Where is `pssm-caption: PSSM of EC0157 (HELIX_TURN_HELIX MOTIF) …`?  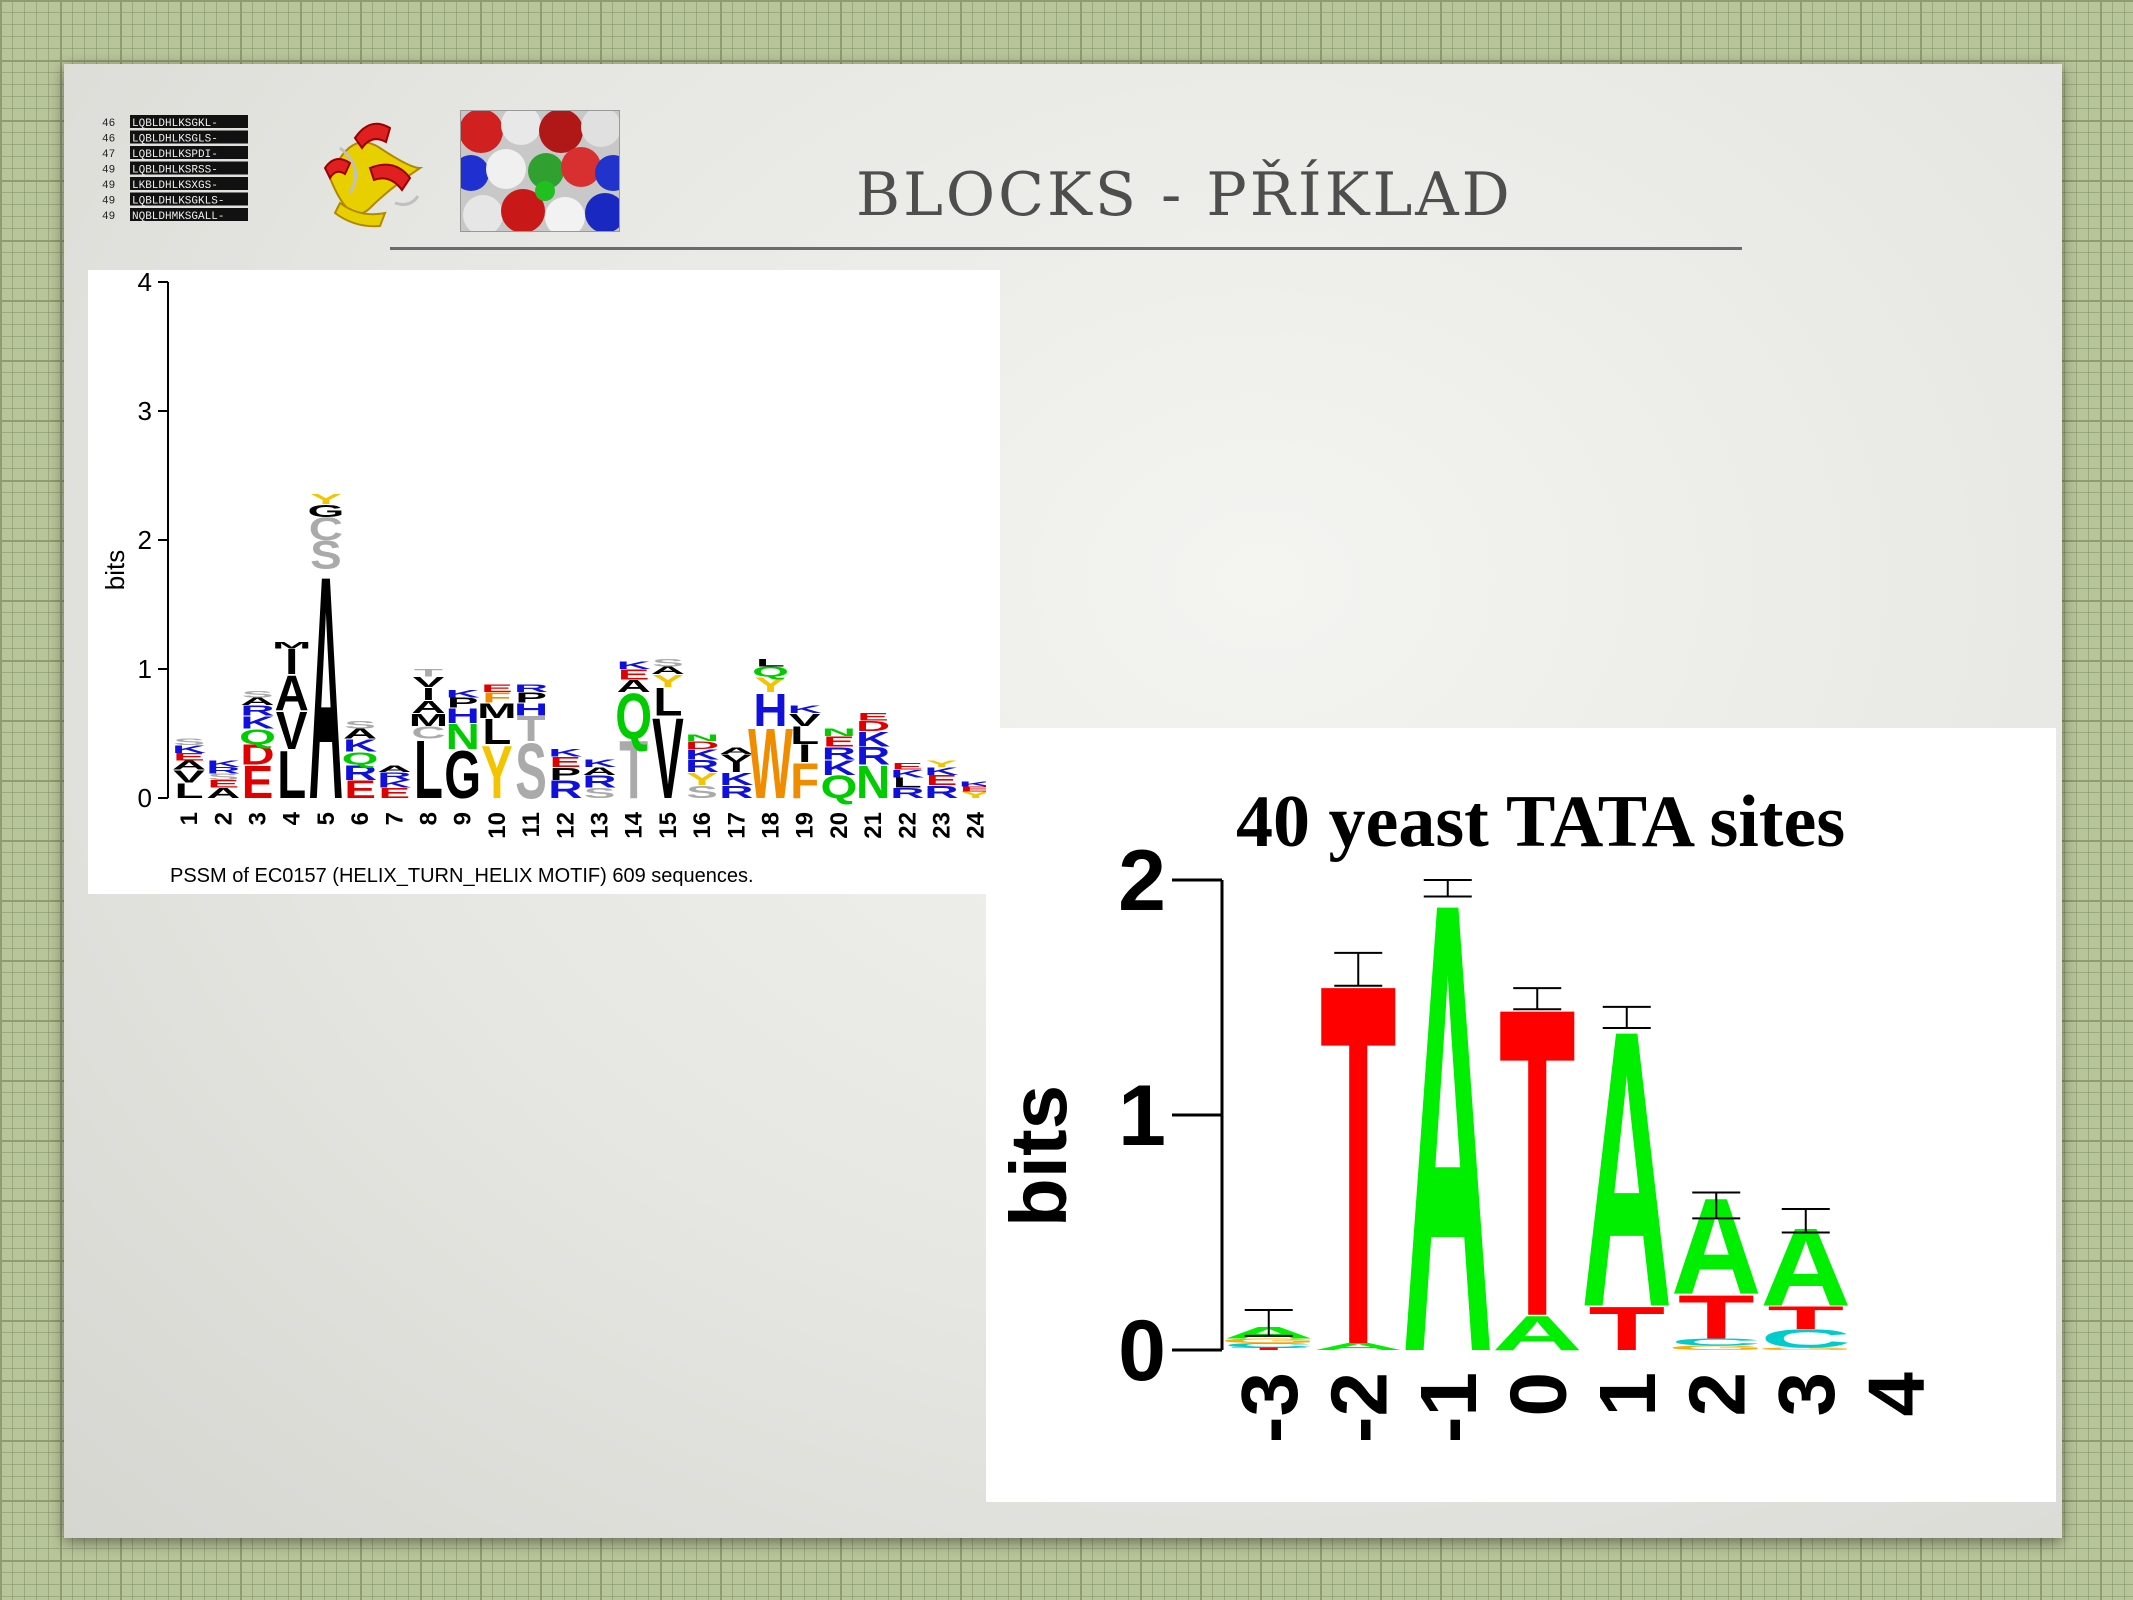
pssm-caption: PSSM of EC0157 (HELIX_TURN_HELIX MOTIF) … is located at coordinates (462, 876).